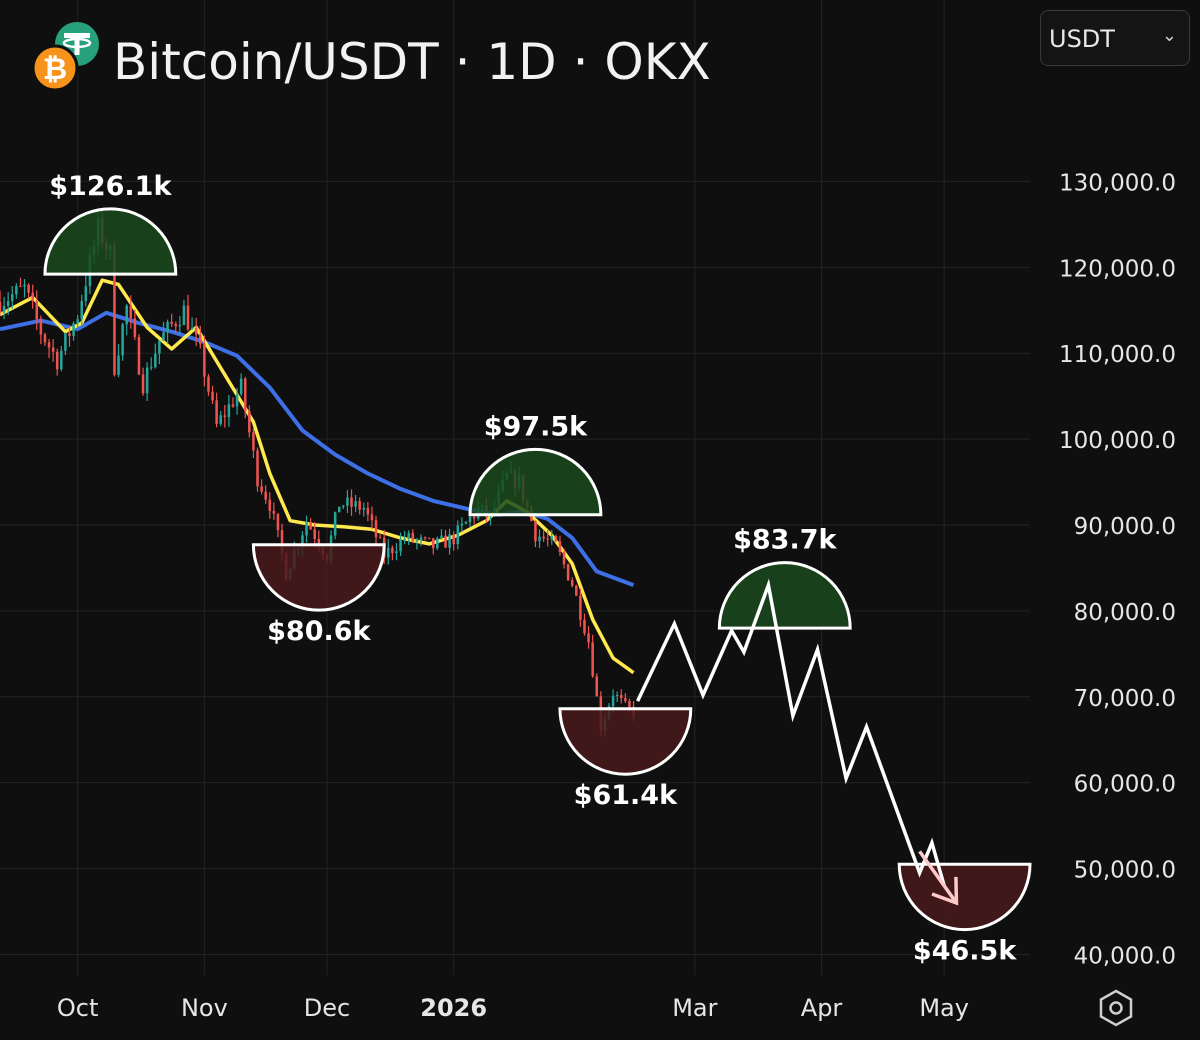 The image size is (1200, 1040). I want to click on x-tick-label: Mar, so click(694, 1008).